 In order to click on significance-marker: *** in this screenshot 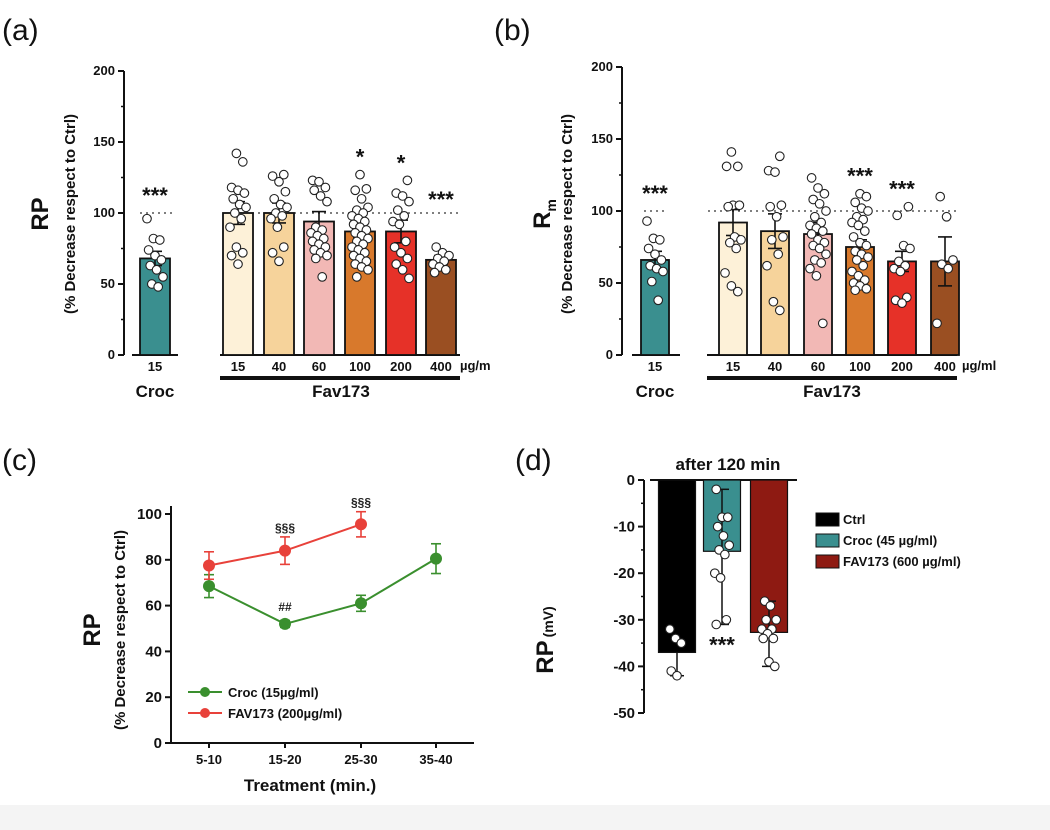, I will do `click(722, 644)`.